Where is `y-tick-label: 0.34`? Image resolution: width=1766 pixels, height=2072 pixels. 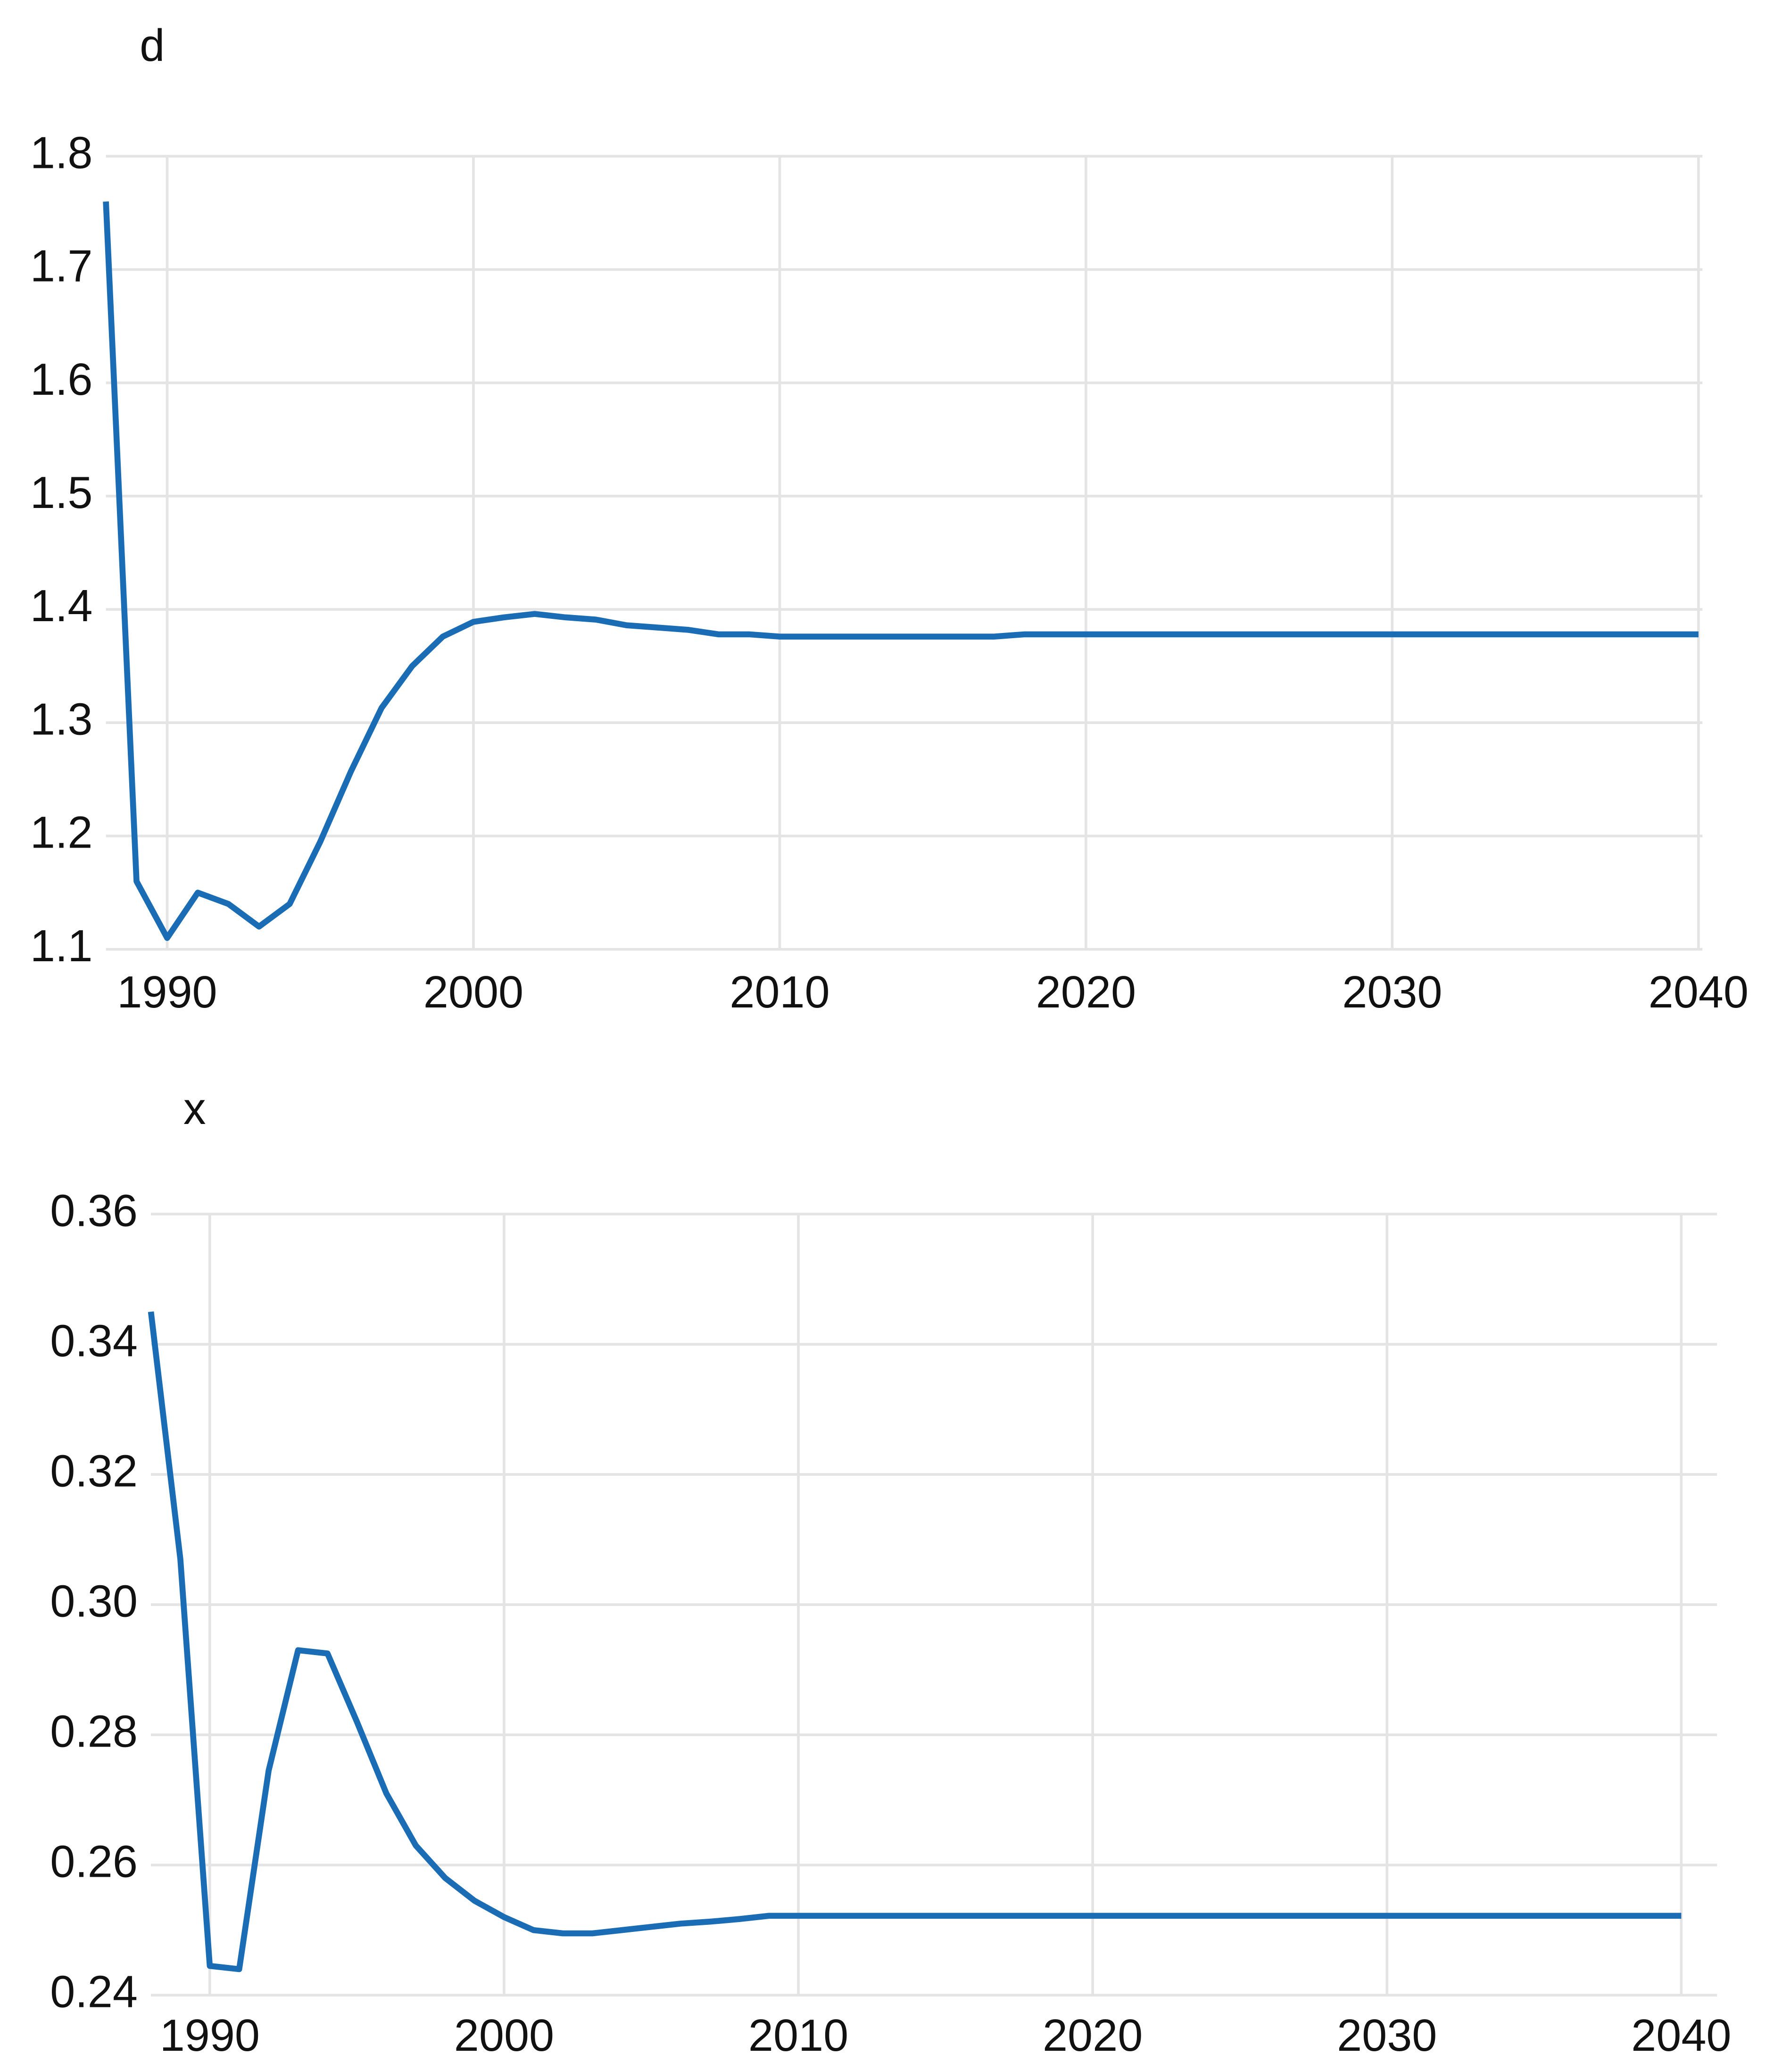
y-tick-label: 0.34 is located at coordinates (94, 1341).